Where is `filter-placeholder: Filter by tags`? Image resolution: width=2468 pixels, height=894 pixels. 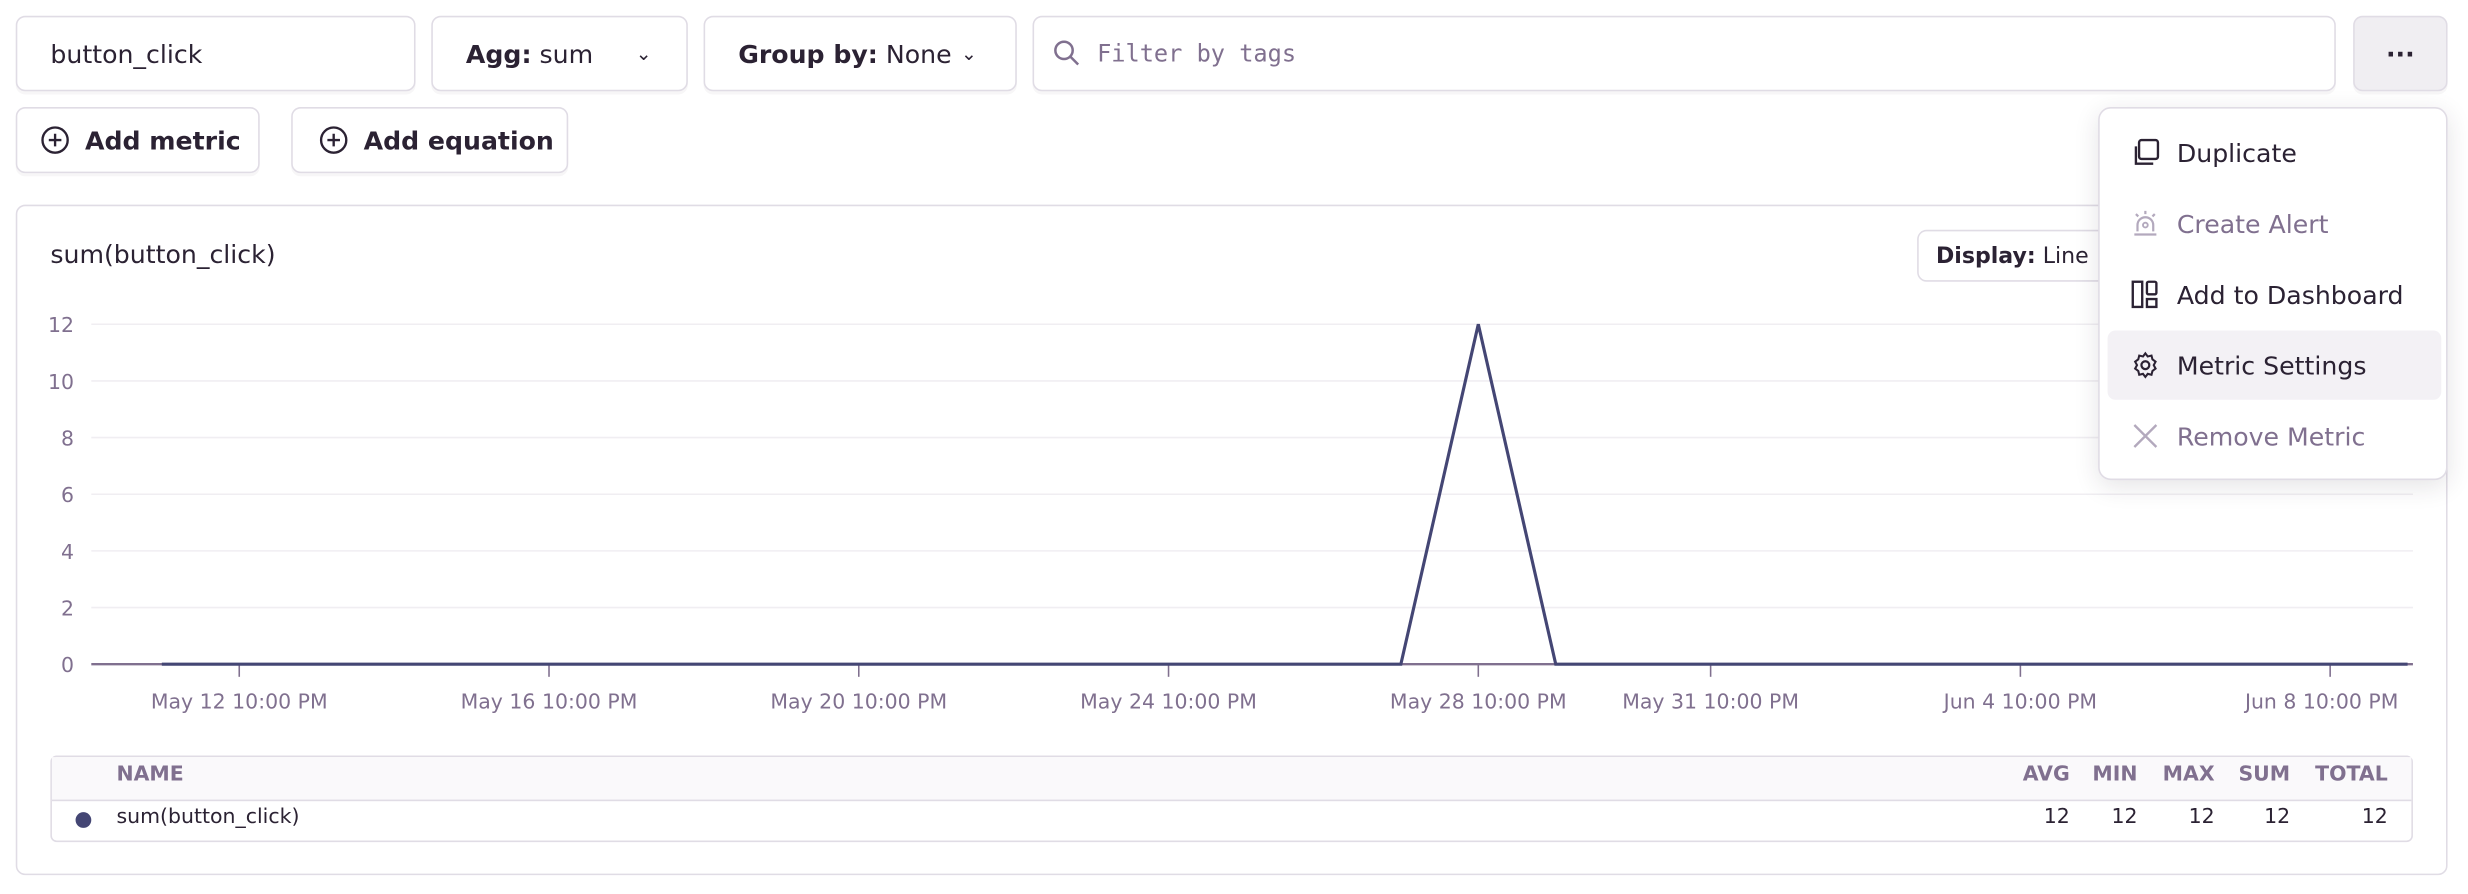 filter-placeholder: Filter by tags is located at coordinates (1197, 53).